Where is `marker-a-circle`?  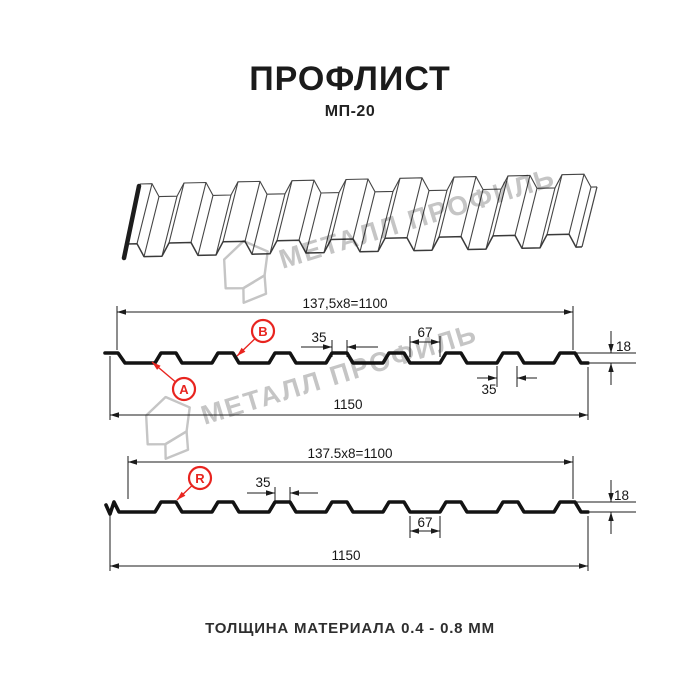 marker-a-circle is located at coordinates (174, 381).